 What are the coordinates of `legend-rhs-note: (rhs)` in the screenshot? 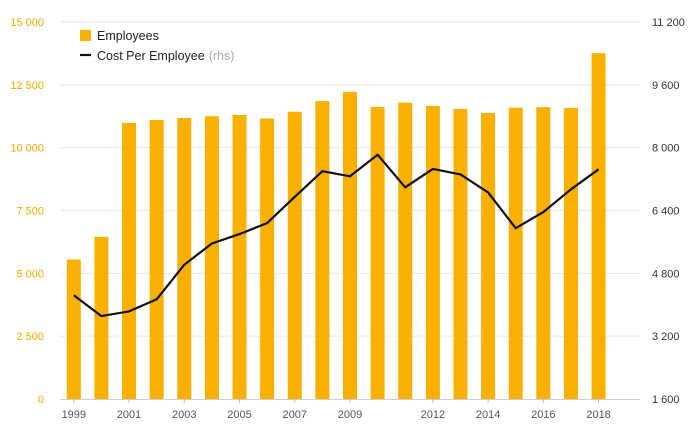 It's located at (222, 56).